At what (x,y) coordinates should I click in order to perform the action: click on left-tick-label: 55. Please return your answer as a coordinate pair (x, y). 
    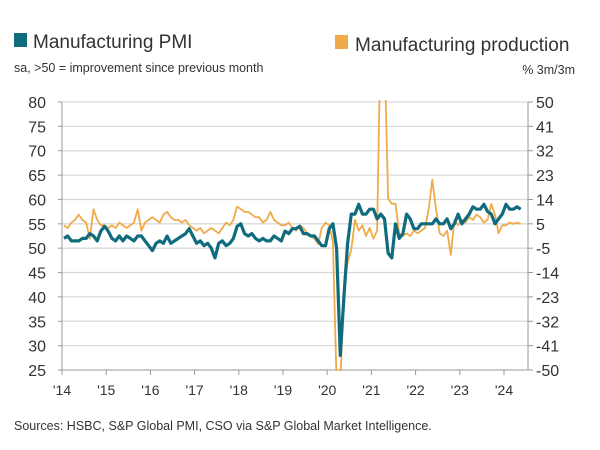
    Looking at the image, I should click on (37, 225).